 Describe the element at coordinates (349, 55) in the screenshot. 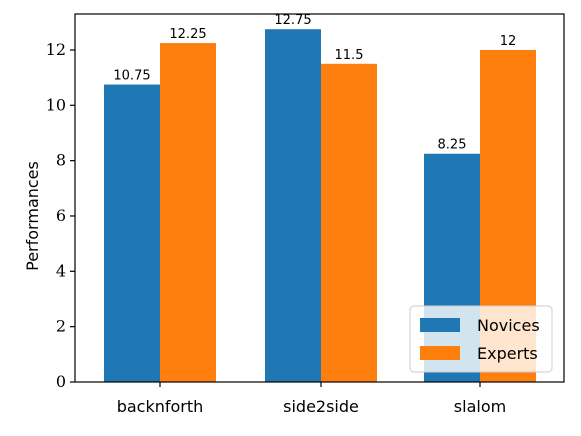

I see `data-label-experts-side2side: 11.5` at that location.